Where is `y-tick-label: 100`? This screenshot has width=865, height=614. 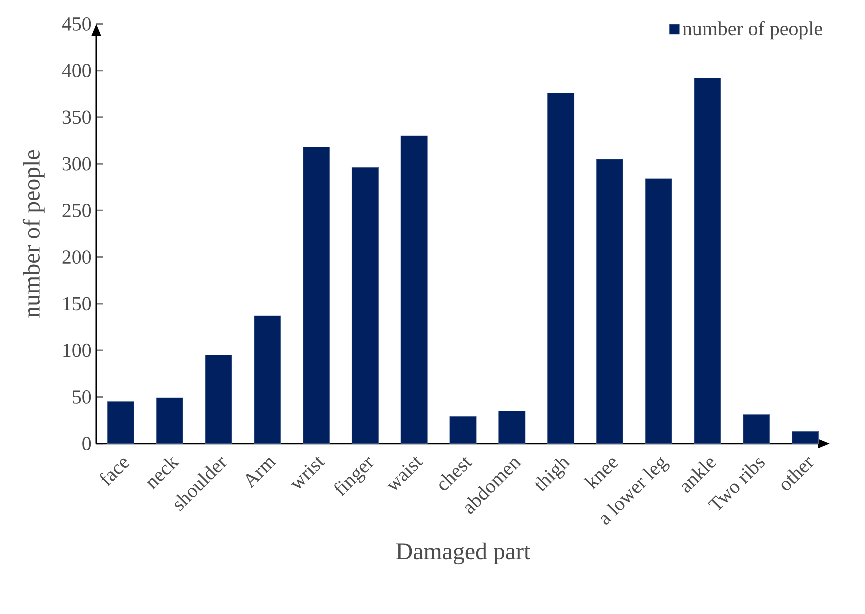 y-tick-label: 100 is located at coordinates (78, 351).